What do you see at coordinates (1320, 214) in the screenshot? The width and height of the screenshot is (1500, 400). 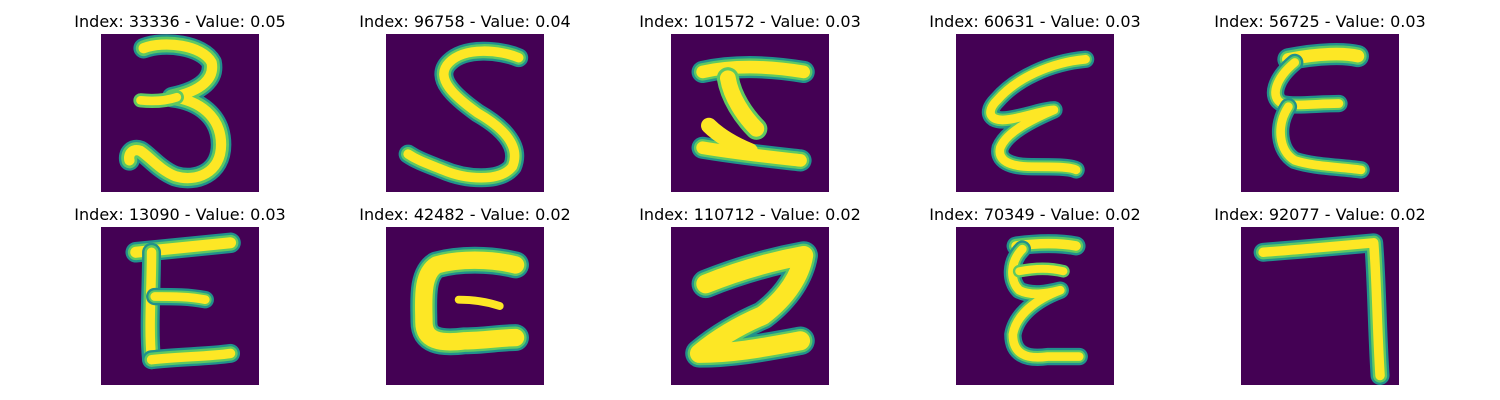 I see `cell-title: Index: 92077 - Value: 0.02` at bounding box center [1320, 214].